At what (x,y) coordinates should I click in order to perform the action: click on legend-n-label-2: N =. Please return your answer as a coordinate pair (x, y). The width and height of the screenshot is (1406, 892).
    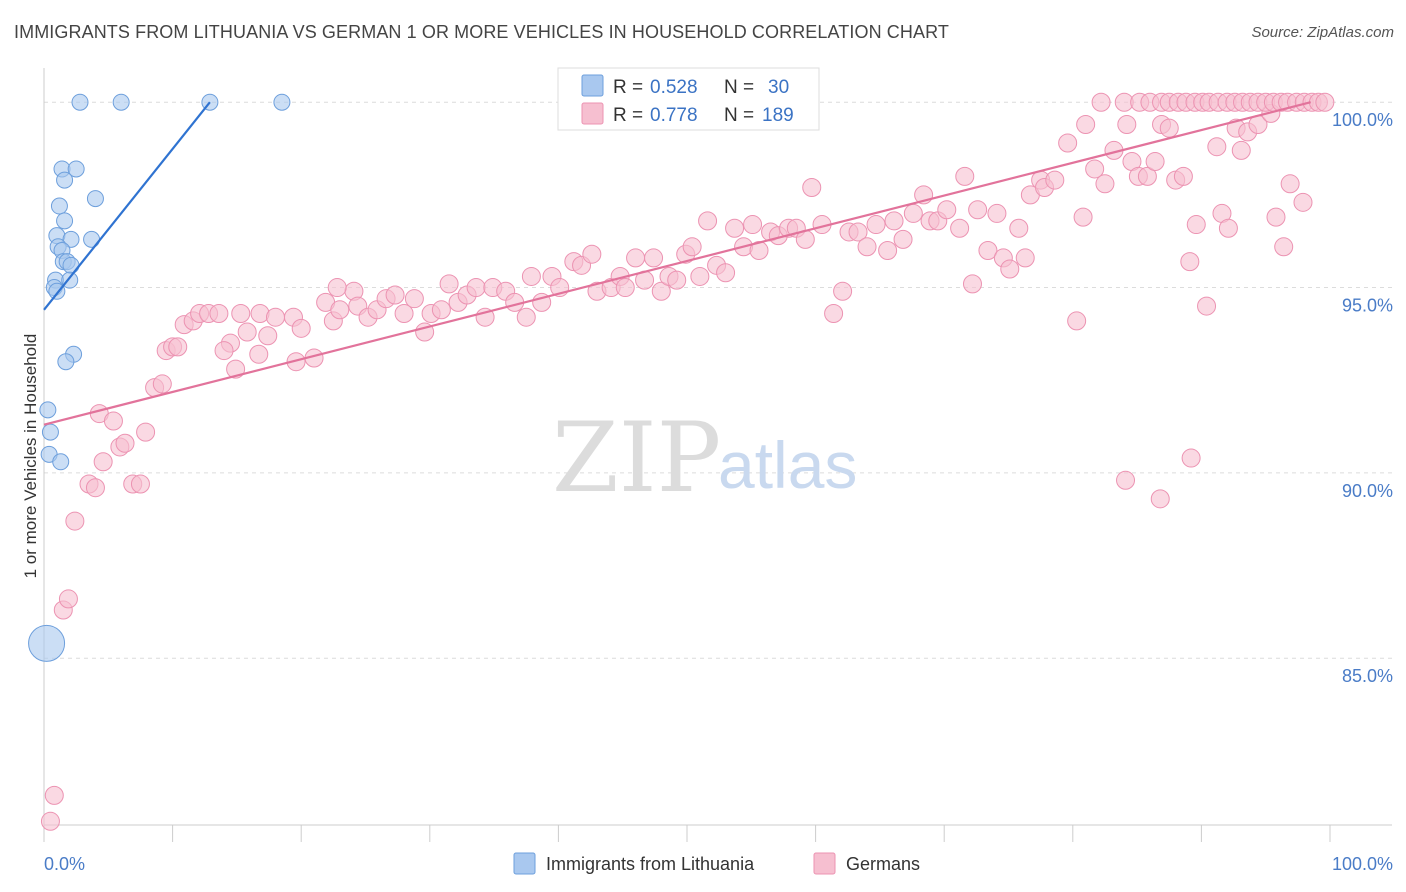
    Looking at the image, I should click on (739, 115).